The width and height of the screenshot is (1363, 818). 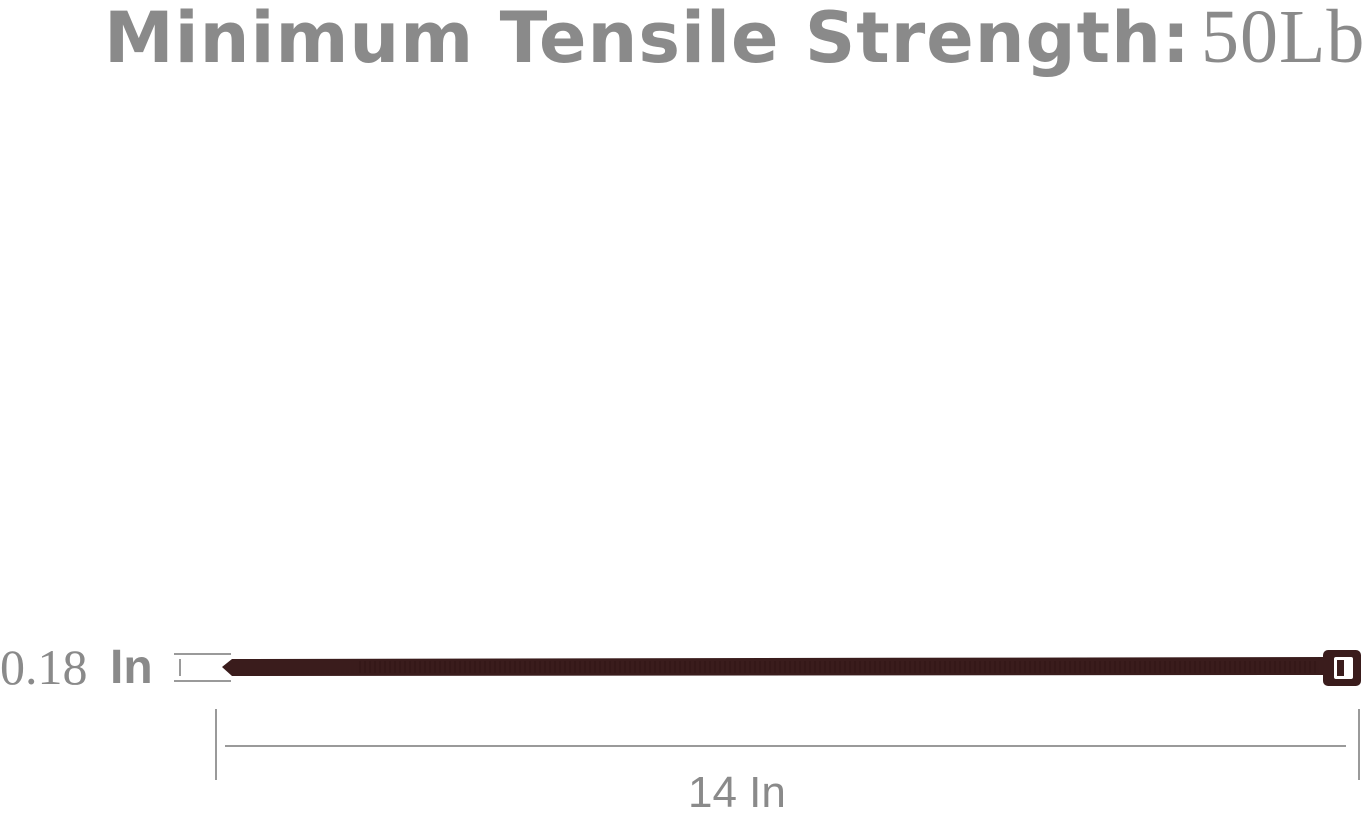 What do you see at coordinates (131, 667) in the screenshot?
I see `width-unit: In` at bounding box center [131, 667].